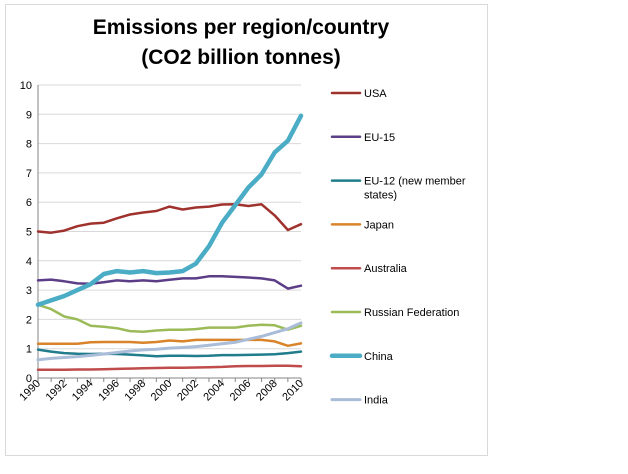 This screenshot has height=474, width=628. I want to click on legend-label: EU-12 (new member states), so click(415, 189).